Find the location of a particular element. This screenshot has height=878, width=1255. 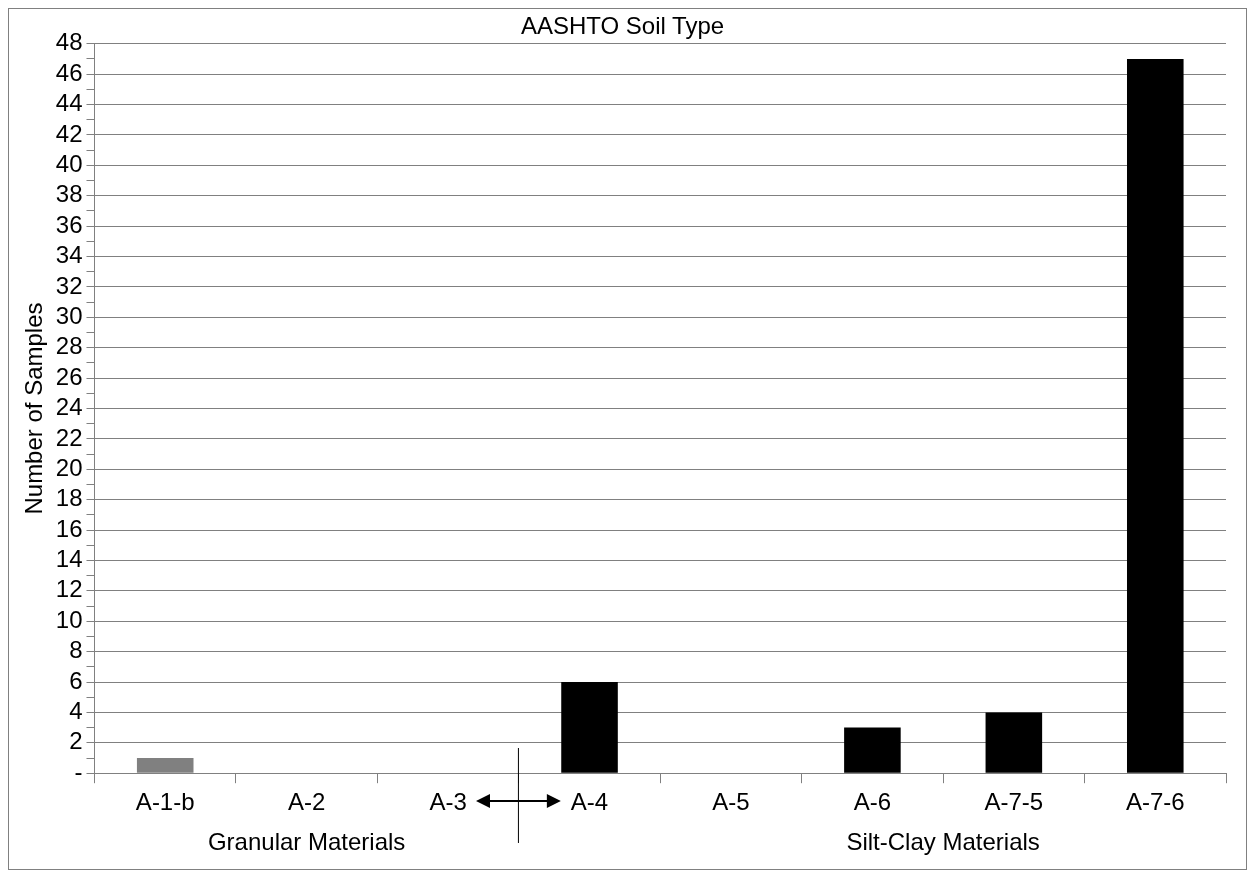

y-tick-label: 46 is located at coordinates (69, 72).